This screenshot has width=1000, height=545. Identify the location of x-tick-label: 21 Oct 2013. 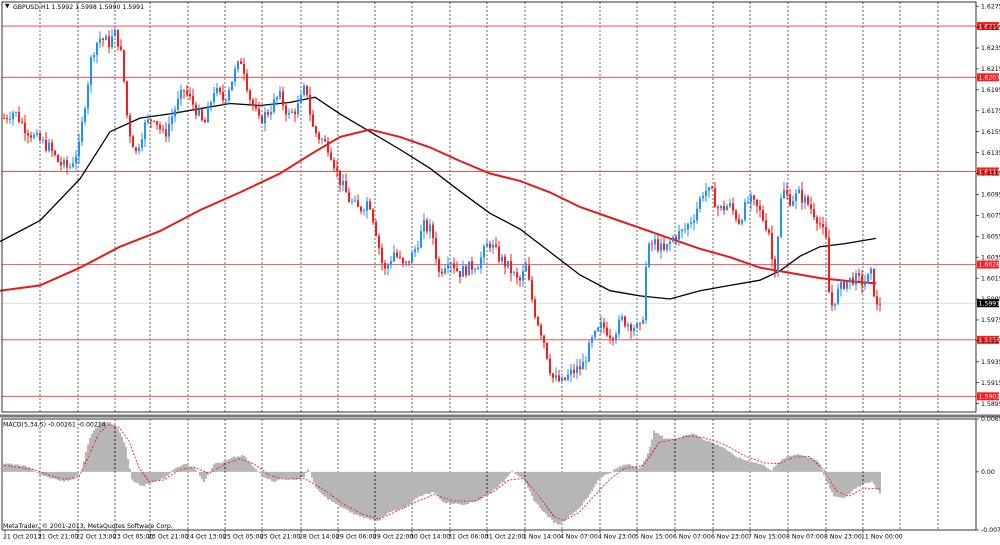
(22, 537).